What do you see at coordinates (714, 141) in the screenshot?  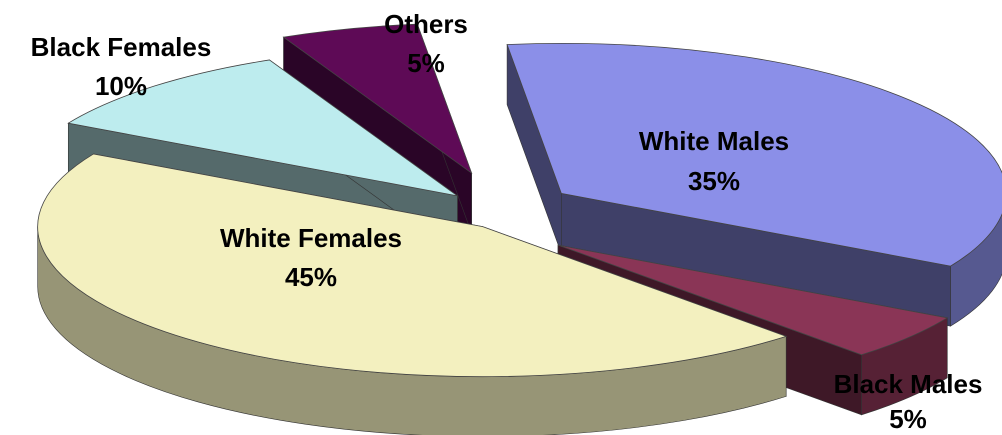 I see `label-white-males-name: White Males` at bounding box center [714, 141].